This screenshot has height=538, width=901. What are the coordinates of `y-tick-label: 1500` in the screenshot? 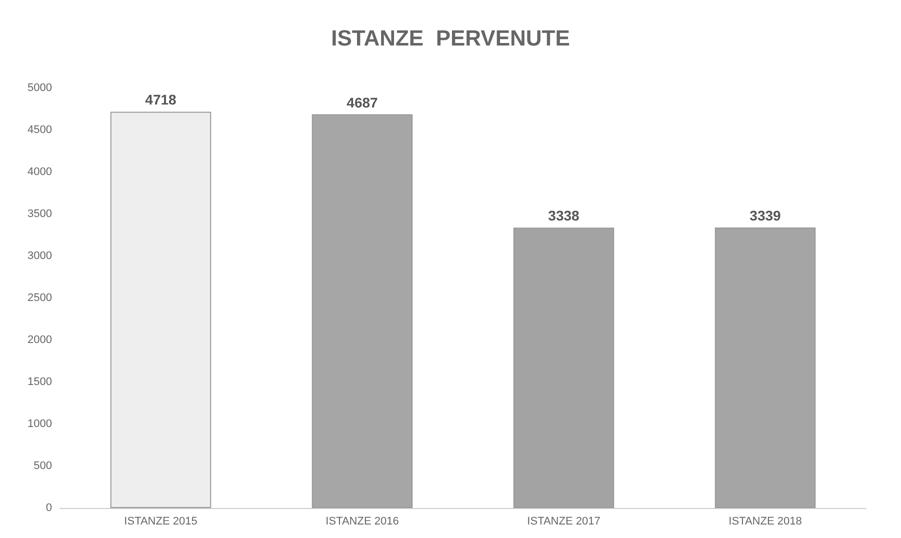 It's located at (40, 382).